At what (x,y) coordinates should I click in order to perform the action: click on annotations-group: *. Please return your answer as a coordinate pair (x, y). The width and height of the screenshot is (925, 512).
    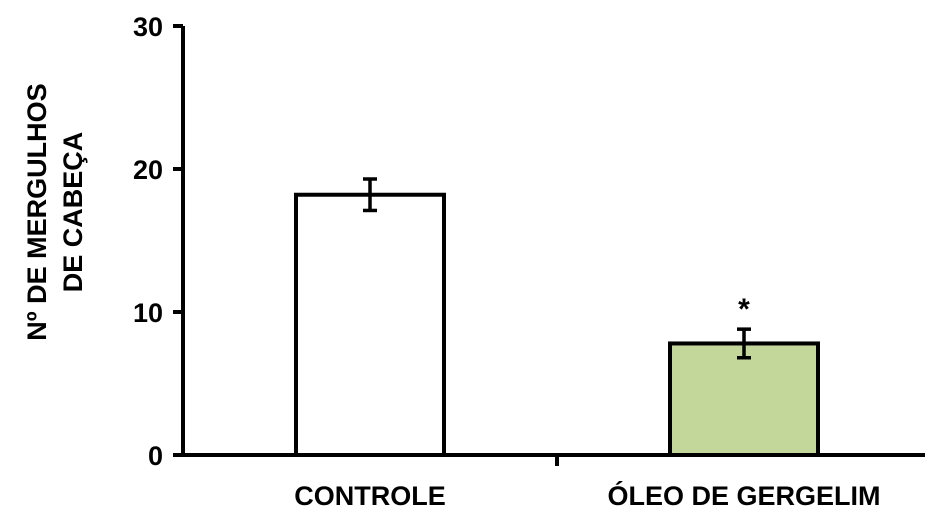
    Looking at the image, I should click on (744, 309).